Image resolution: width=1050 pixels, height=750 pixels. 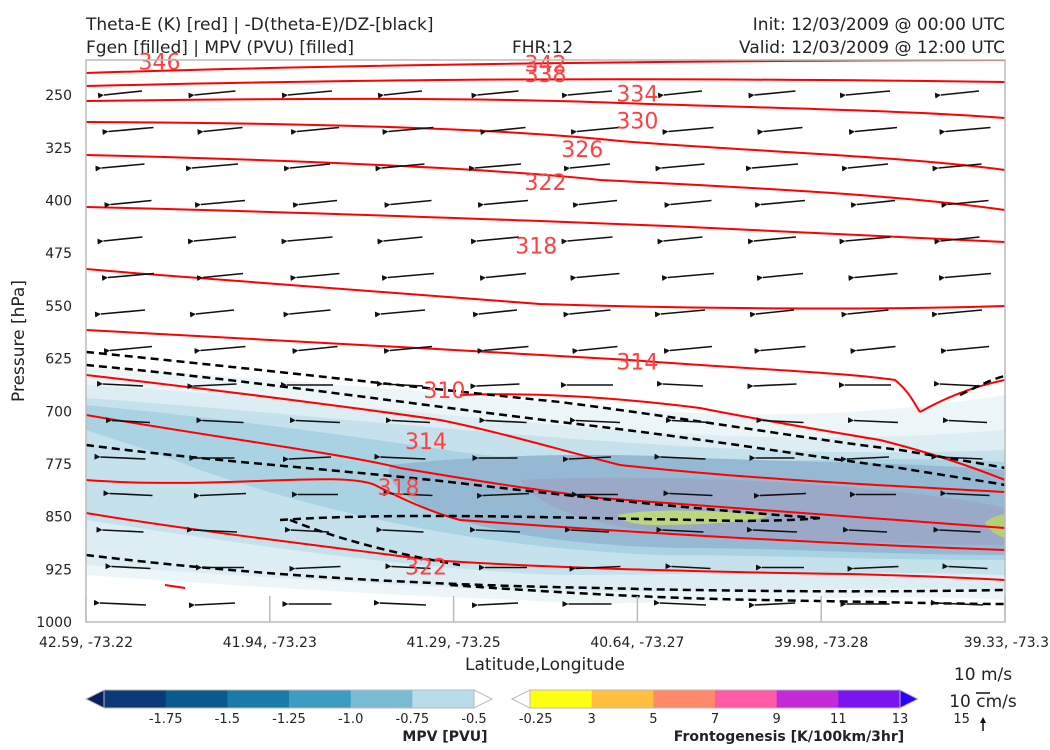 I want to click on y-axis-label: Pressure [hPa], so click(x=19, y=341).